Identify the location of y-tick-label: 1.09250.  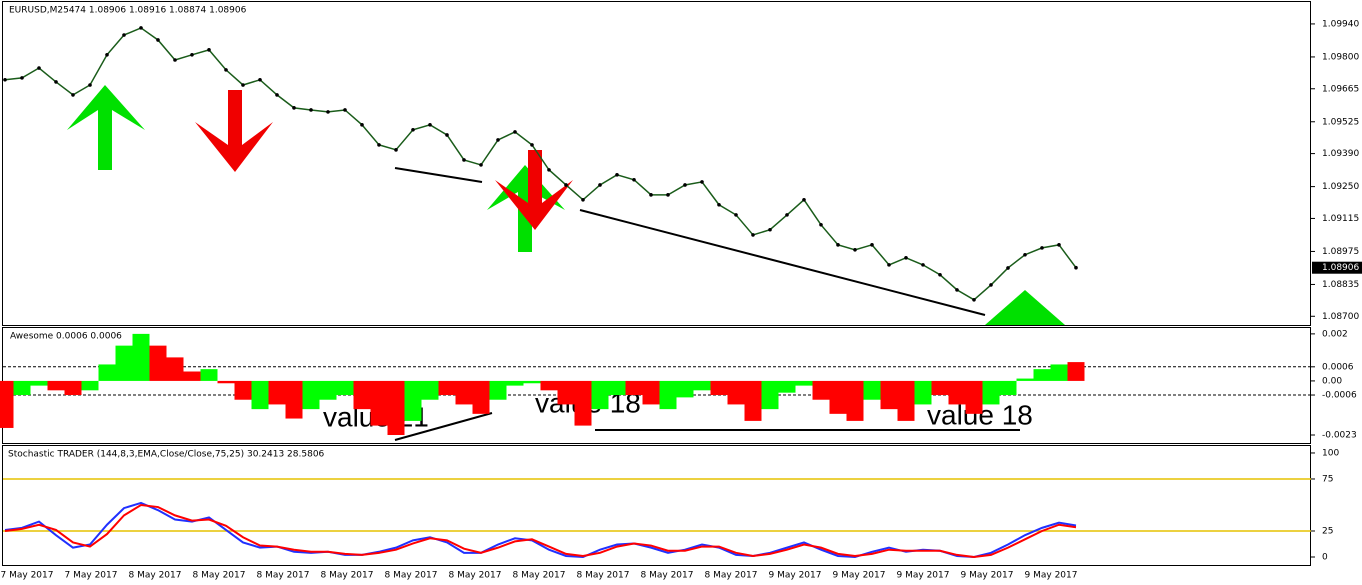
(1340, 187).